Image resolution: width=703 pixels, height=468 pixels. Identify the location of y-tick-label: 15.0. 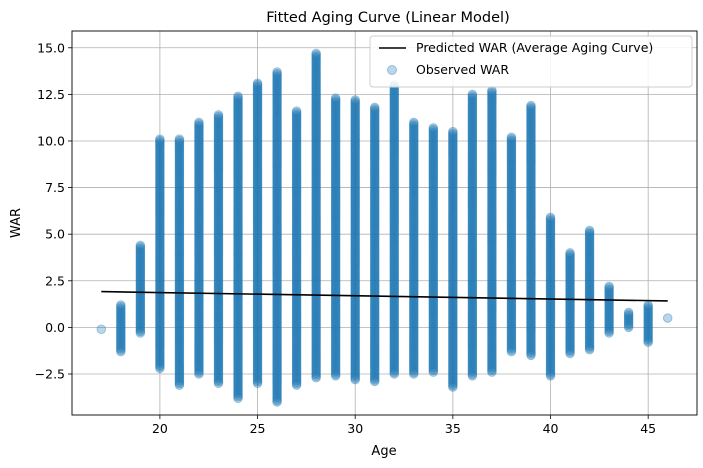
(51, 47).